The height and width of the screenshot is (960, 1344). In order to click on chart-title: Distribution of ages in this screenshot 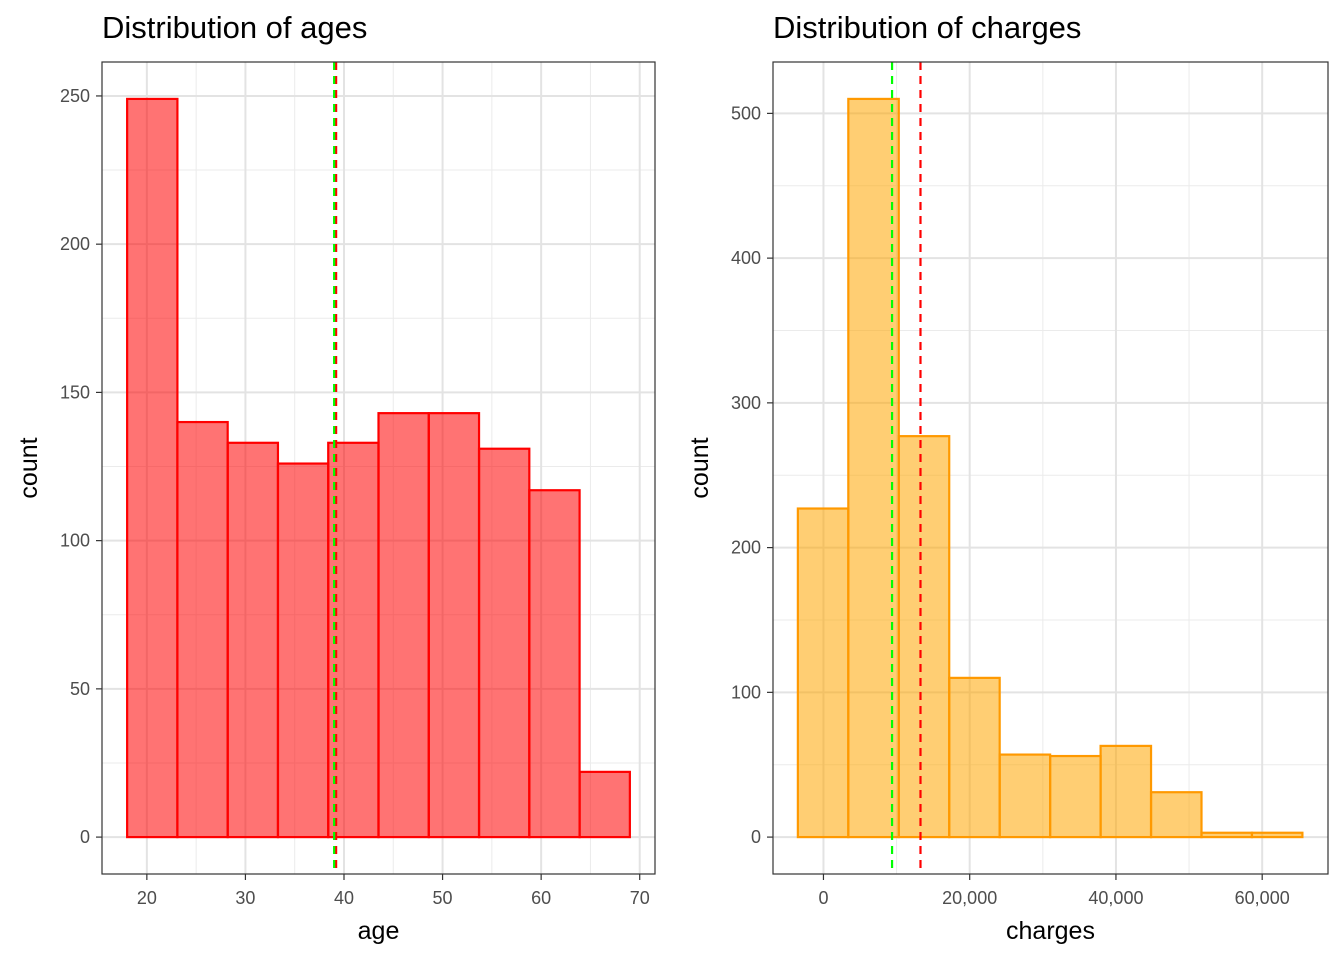, I will do `click(234, 27)`.